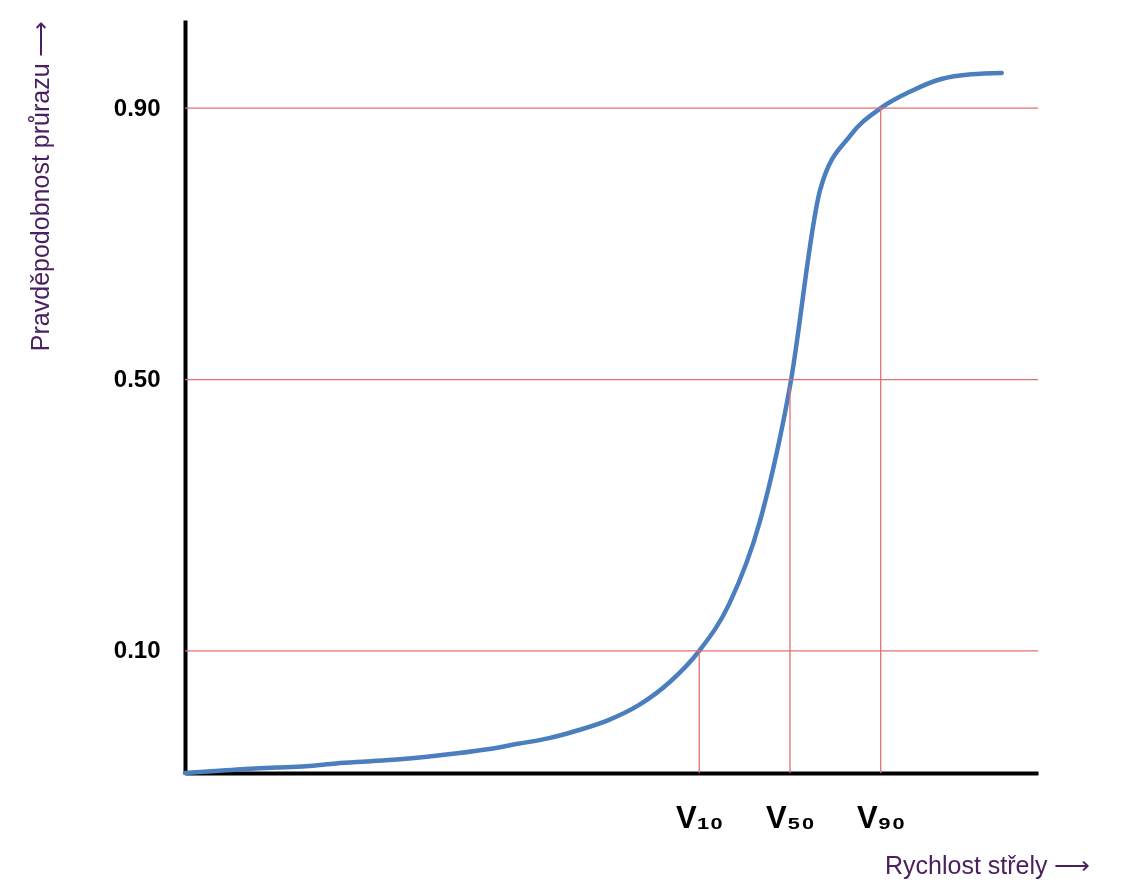  What do you see at coordinates (137, 379) in the screenshot?
I see `y-tick-label: 0.50` at bounding box center [137, 379].